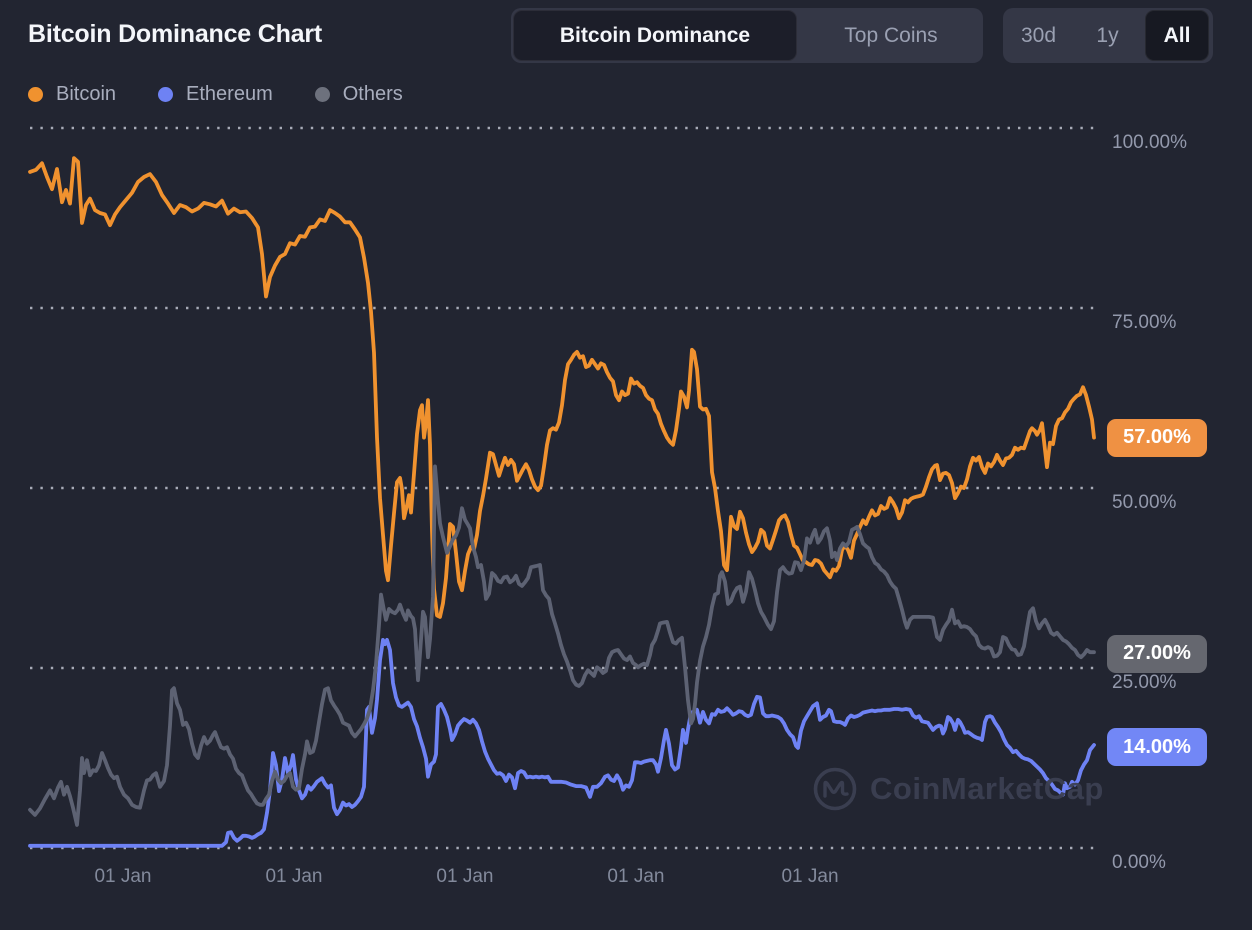 This screenshot has width=1252, height=930. I want to click on legend-item-bitcoin: Bitcoin, so click(72, 94).